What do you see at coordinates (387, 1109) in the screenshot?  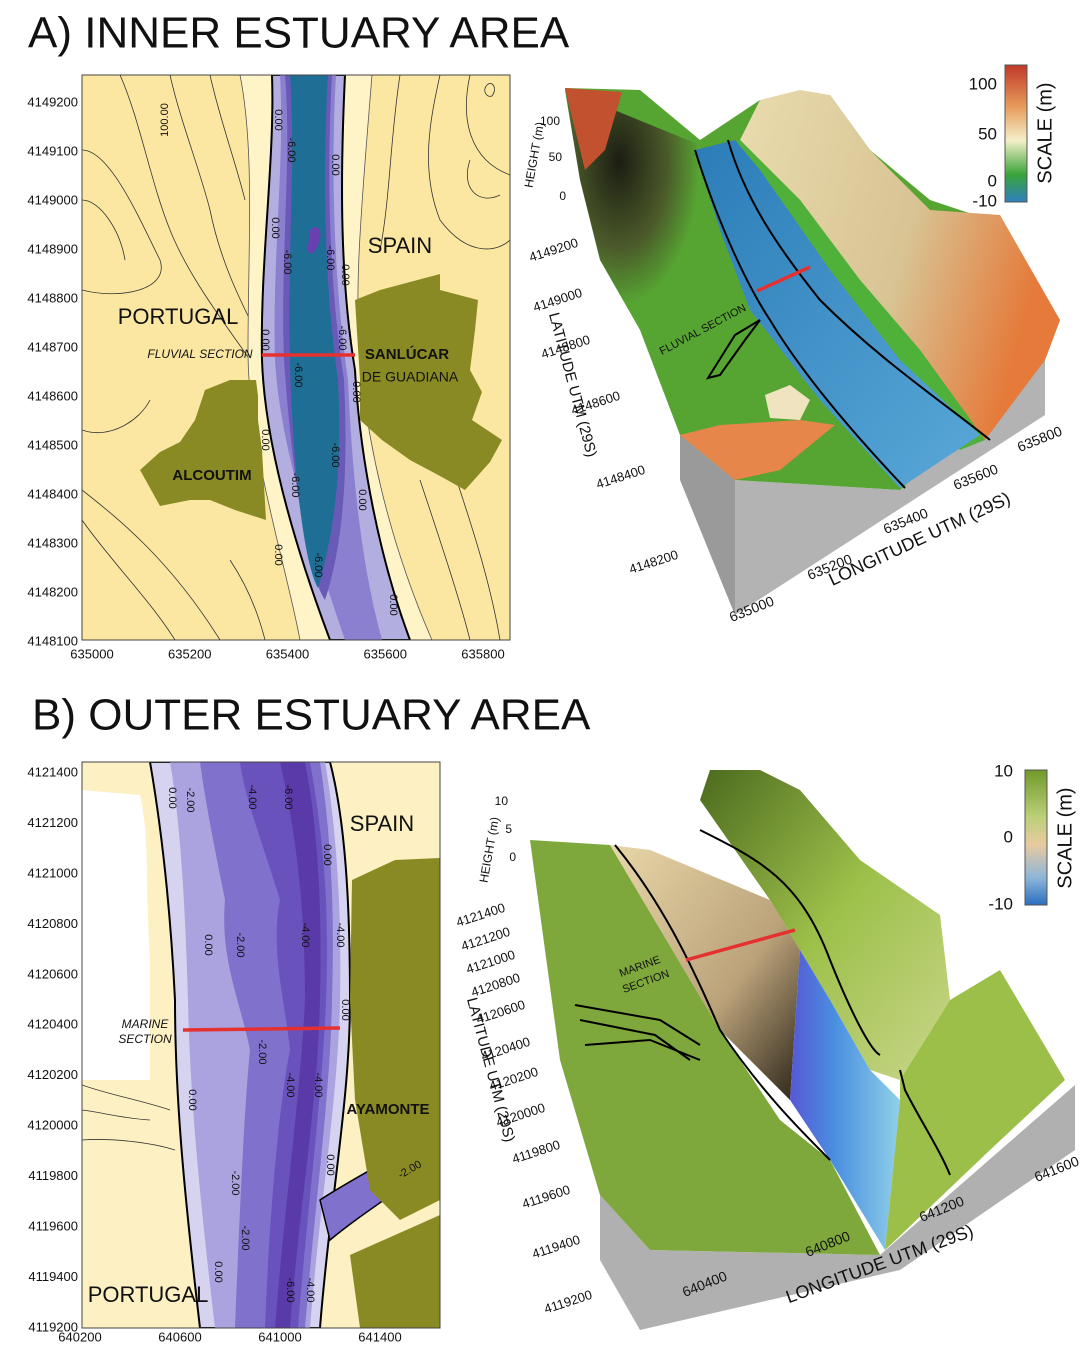 I see `place-label: AYAMONTE` at bounding box center [387, 1109].